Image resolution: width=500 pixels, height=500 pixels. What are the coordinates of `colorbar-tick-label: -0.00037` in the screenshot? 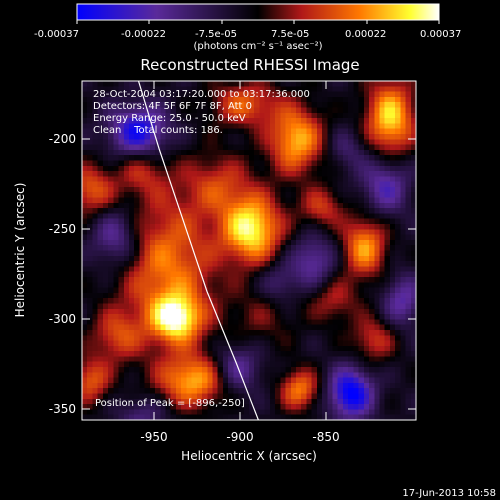 It's located at (56, 34).